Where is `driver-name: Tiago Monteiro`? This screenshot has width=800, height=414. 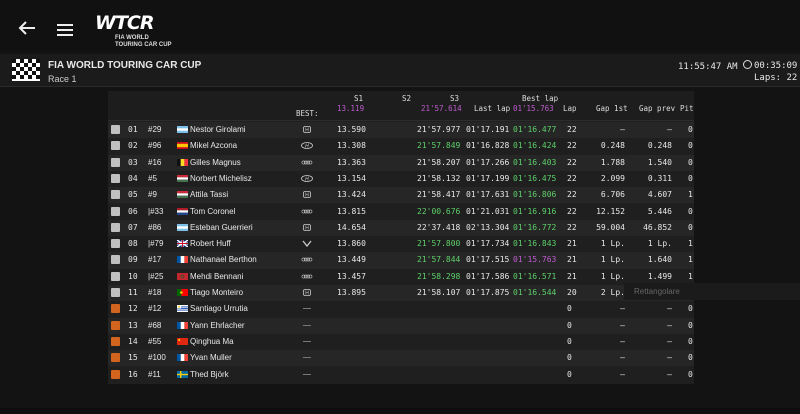
driver-name: Tiago Monteiro is located at coordinates (217, 292).